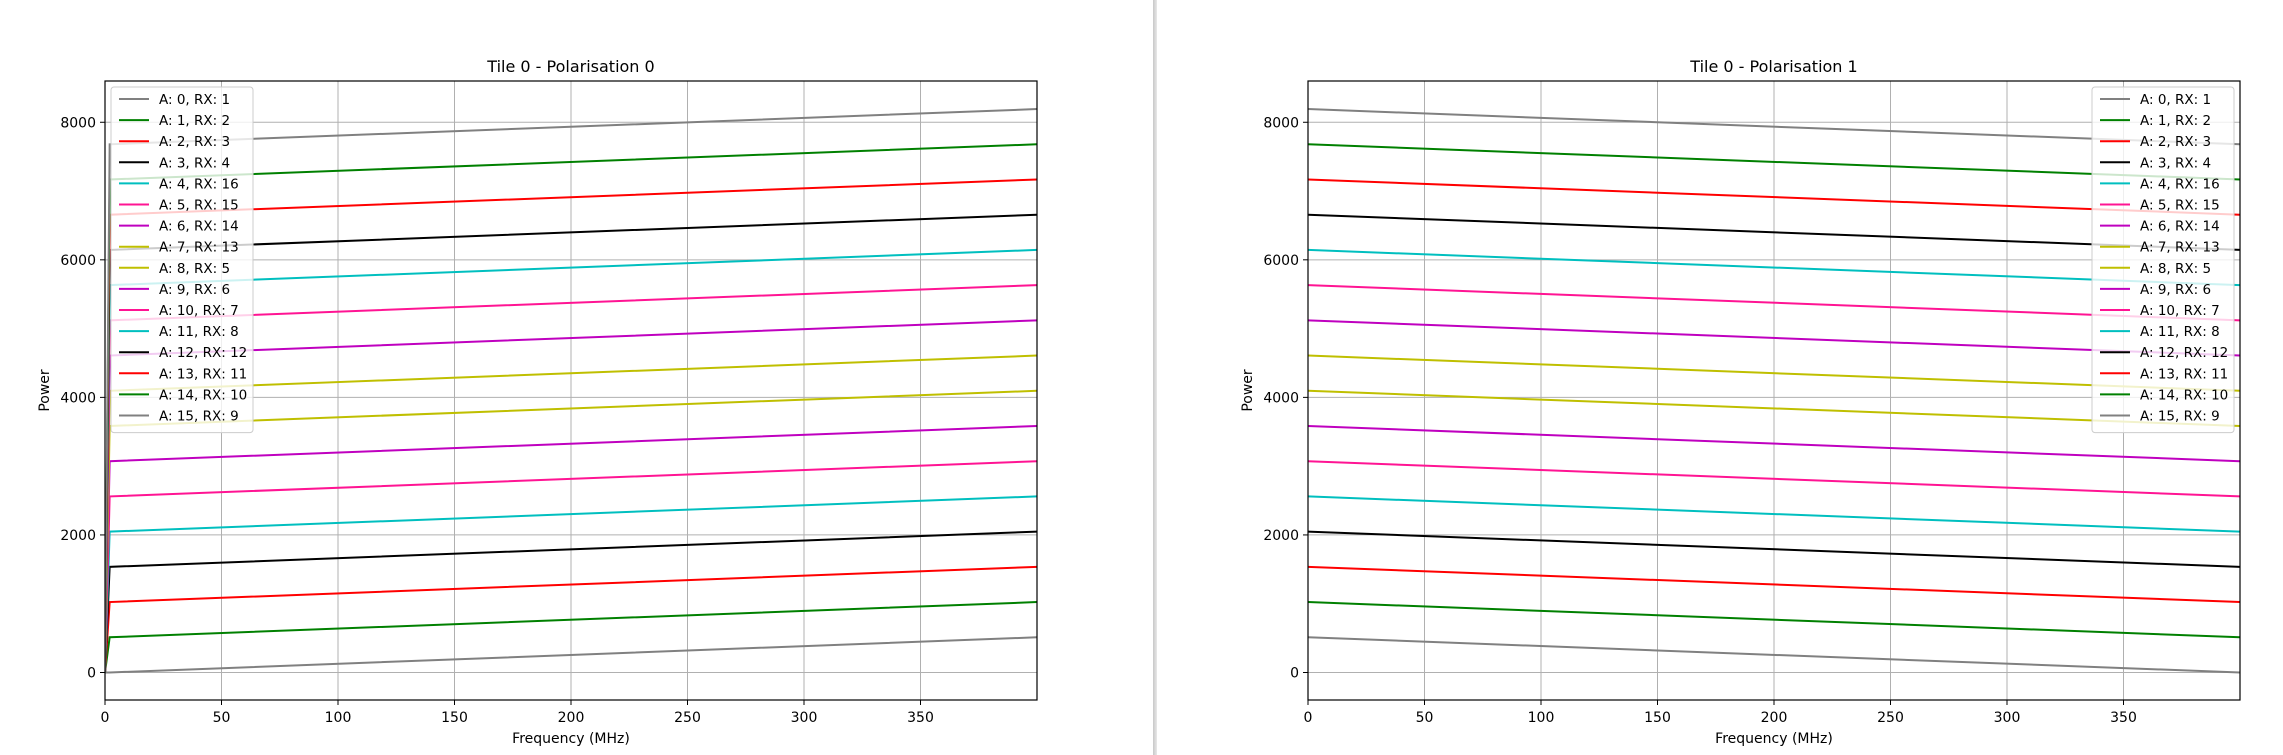  I want to click on chart-title: Tile 0 - Polarisation 1, so click(1773, 66).